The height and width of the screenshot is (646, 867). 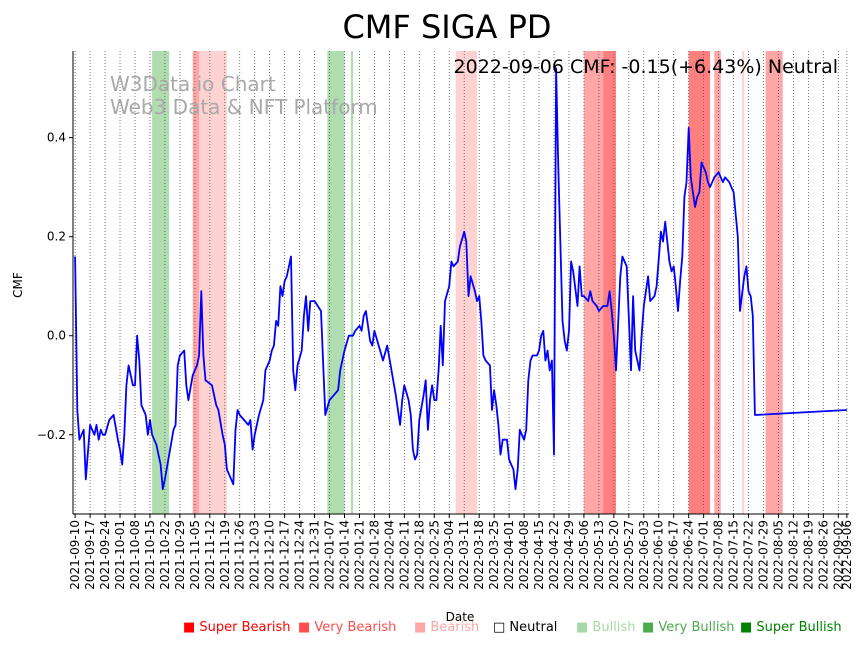 I want to click on x-tick-label-38: 2022-06-03, so click(x=644, y=555).